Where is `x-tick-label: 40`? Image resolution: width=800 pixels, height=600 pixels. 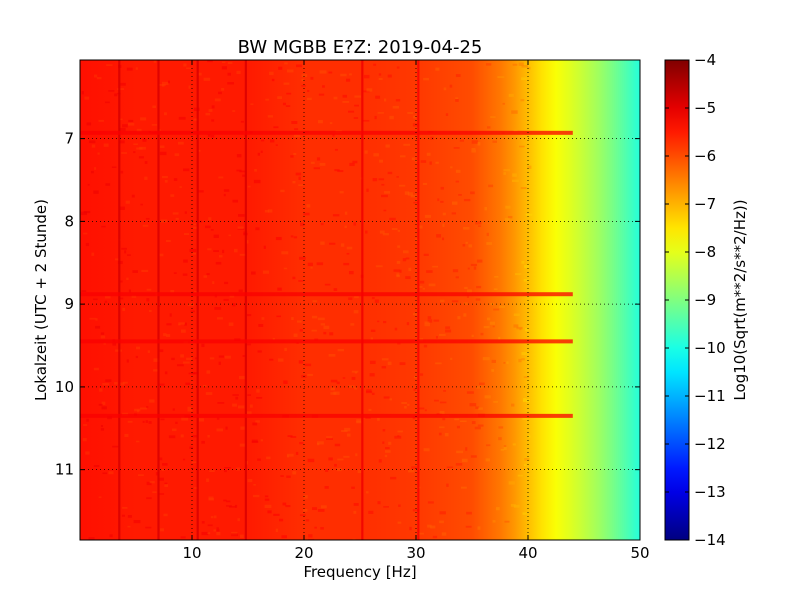
x-tick-label: 40 is located at coordinates (527, 553).